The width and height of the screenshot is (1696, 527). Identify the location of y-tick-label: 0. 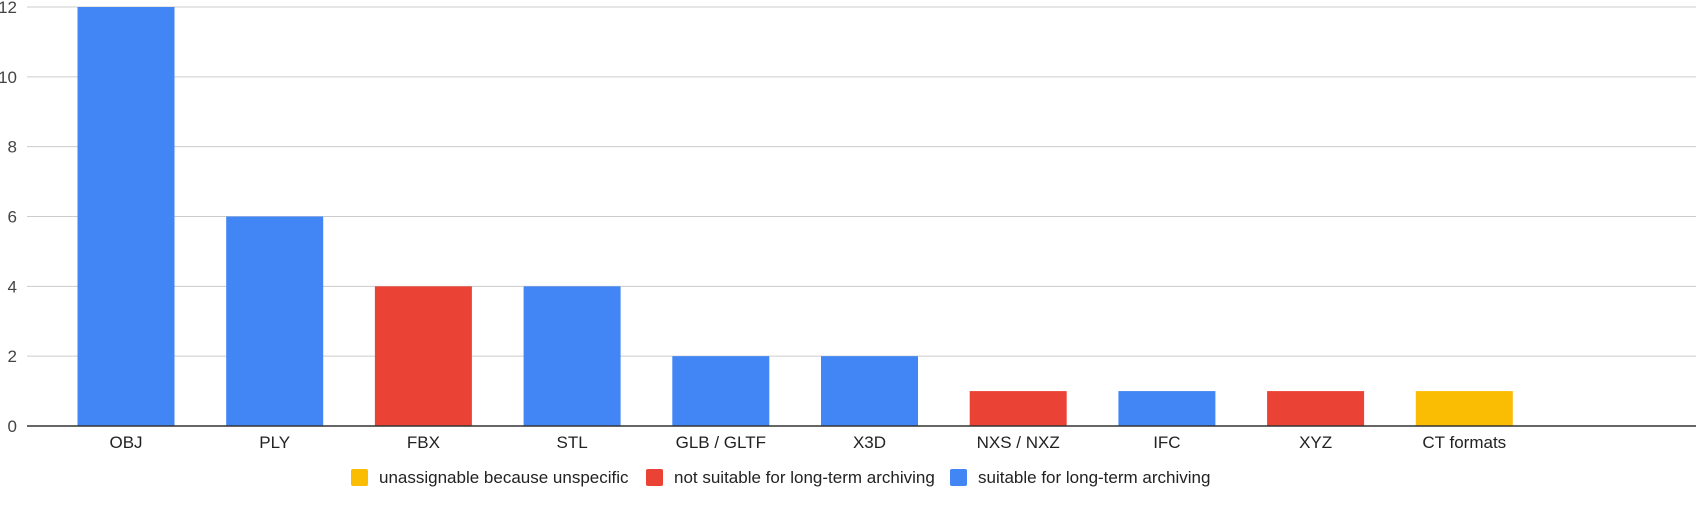
(12, 426).